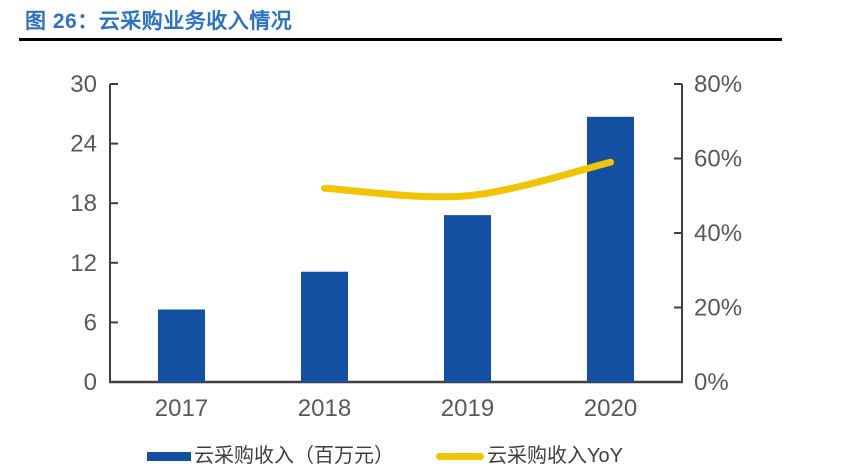 This screenshot has height=474, width=867. What do you see at coordinates (181, 345) in the screenshot?
I see `bar-2017` at bounding box center [181, 345].